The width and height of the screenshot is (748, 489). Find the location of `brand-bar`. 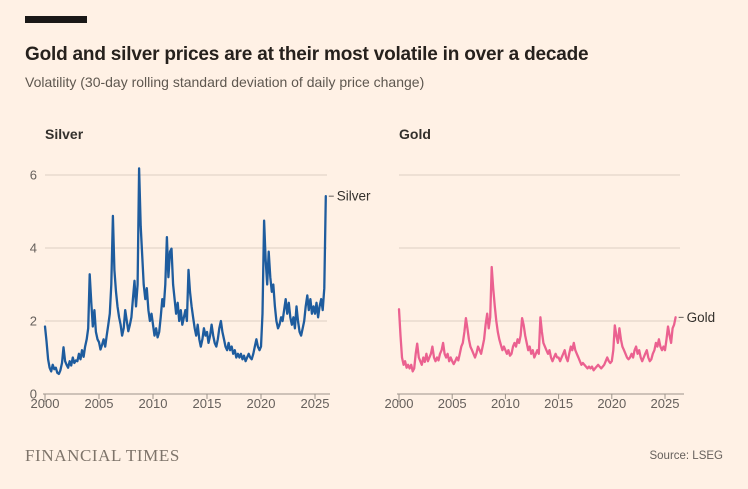

brand-bar is located at coordinates (56, 19).